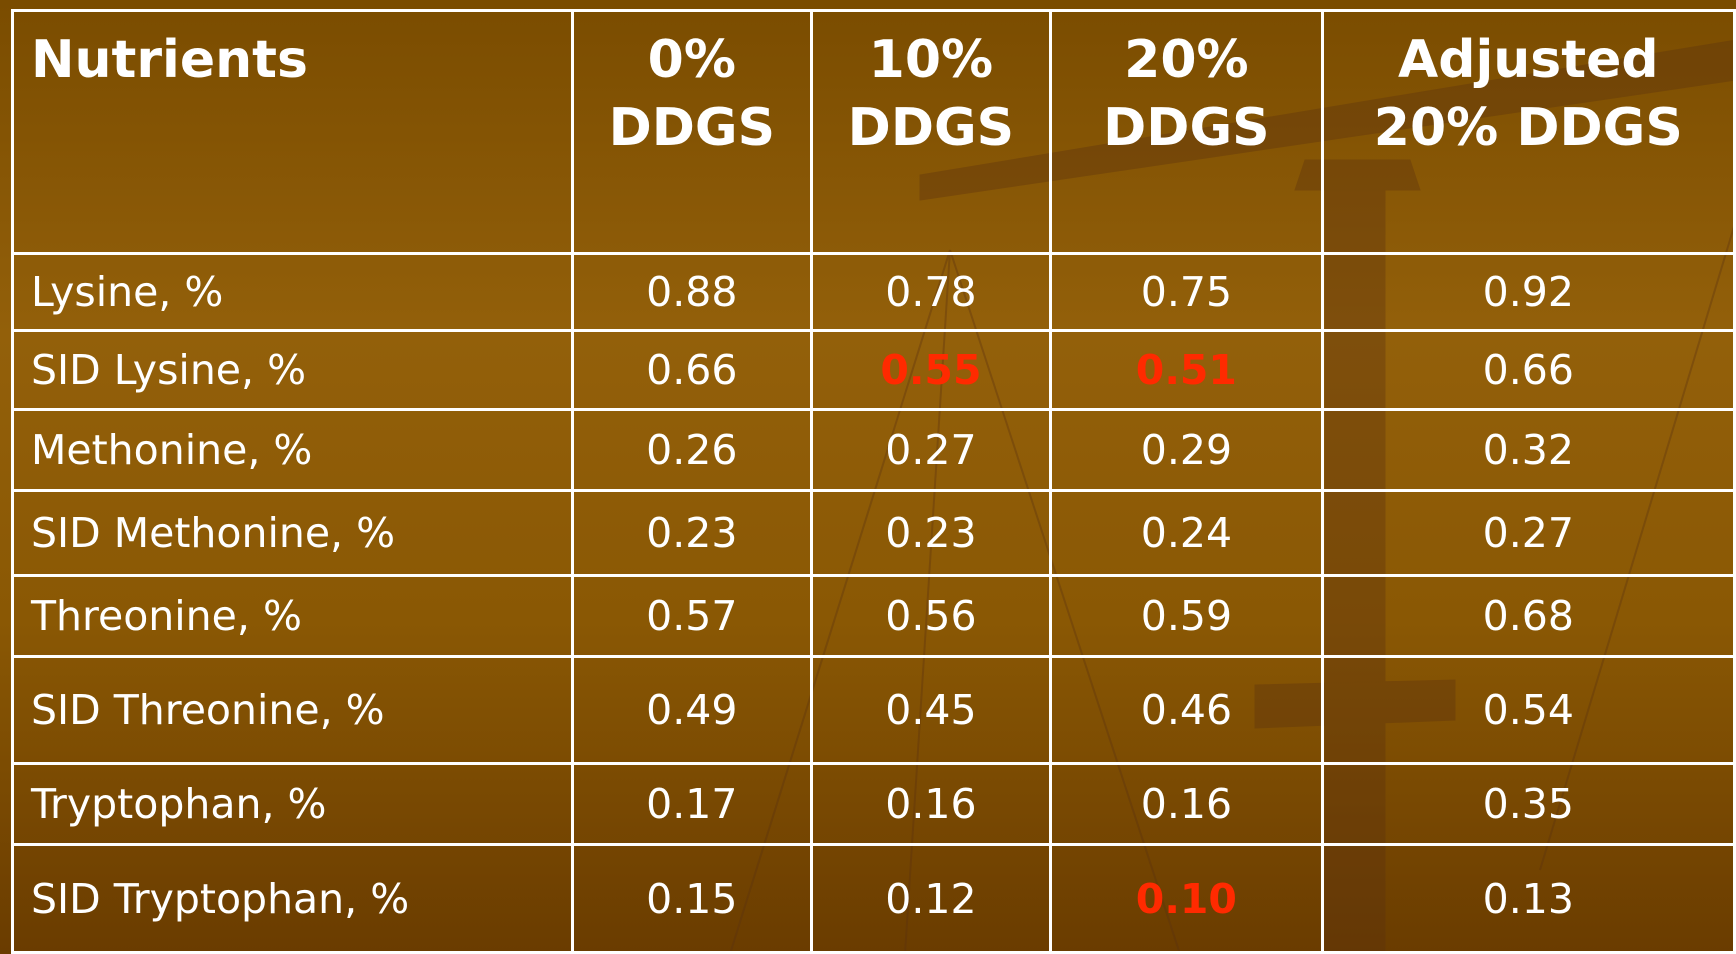 Image resolution: width=1736 pixels, height=954 pixels. I want to click on header-line: 10%, so click(931, 60).